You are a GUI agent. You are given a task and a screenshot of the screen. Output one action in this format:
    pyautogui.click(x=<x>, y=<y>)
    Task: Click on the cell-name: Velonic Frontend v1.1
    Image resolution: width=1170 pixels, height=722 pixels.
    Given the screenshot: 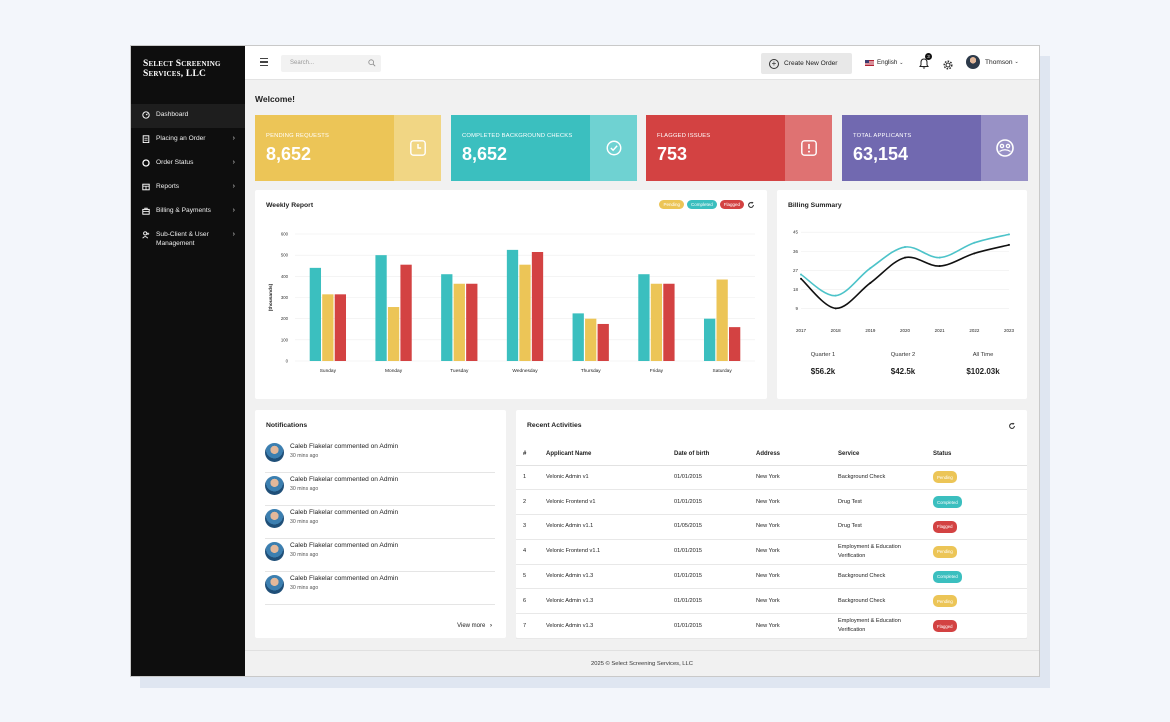 What is the action you would take?
    pyautogui.click(x=610, y=552)
    